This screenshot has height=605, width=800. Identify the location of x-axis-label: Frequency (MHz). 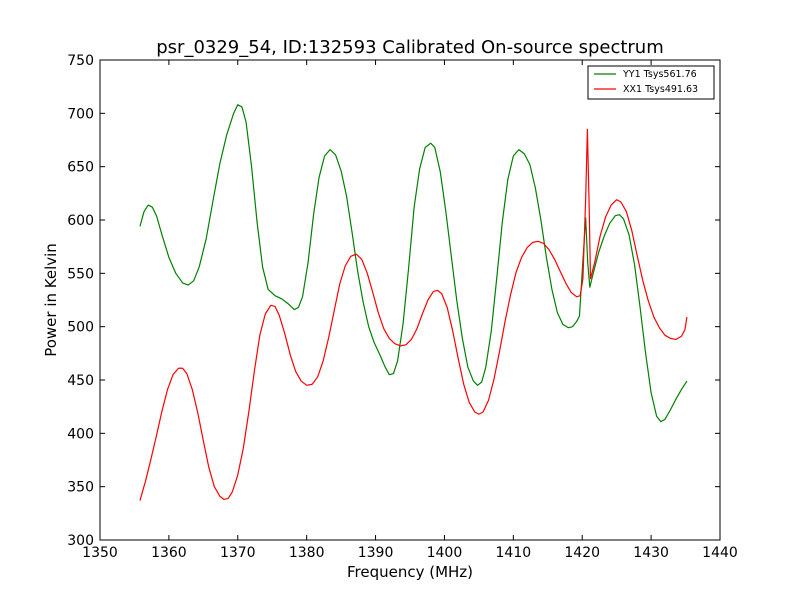
(410, 572).